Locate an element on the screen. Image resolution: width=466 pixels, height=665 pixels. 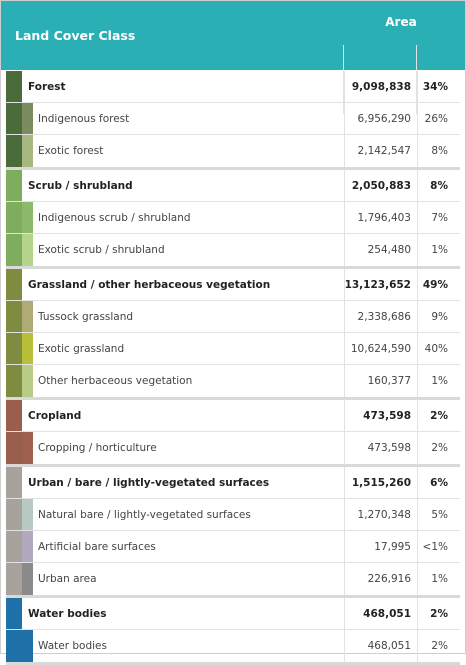
class-name: Cropland is located at coordinates (55, 415).